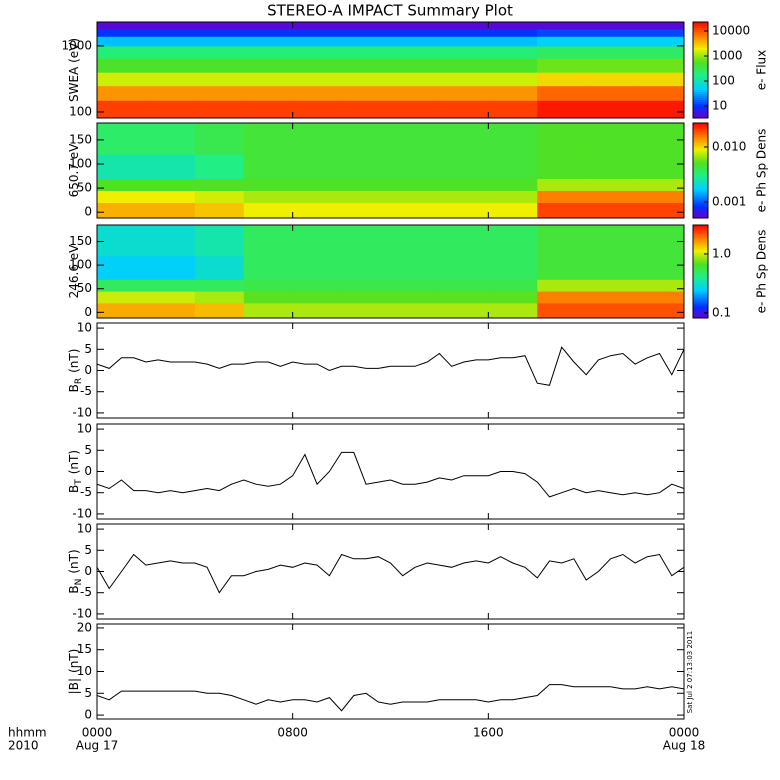 Image resolution: width=780 pixels, height=780 pixels. I want to click on y-tick-label: 5, so click(88, 693).